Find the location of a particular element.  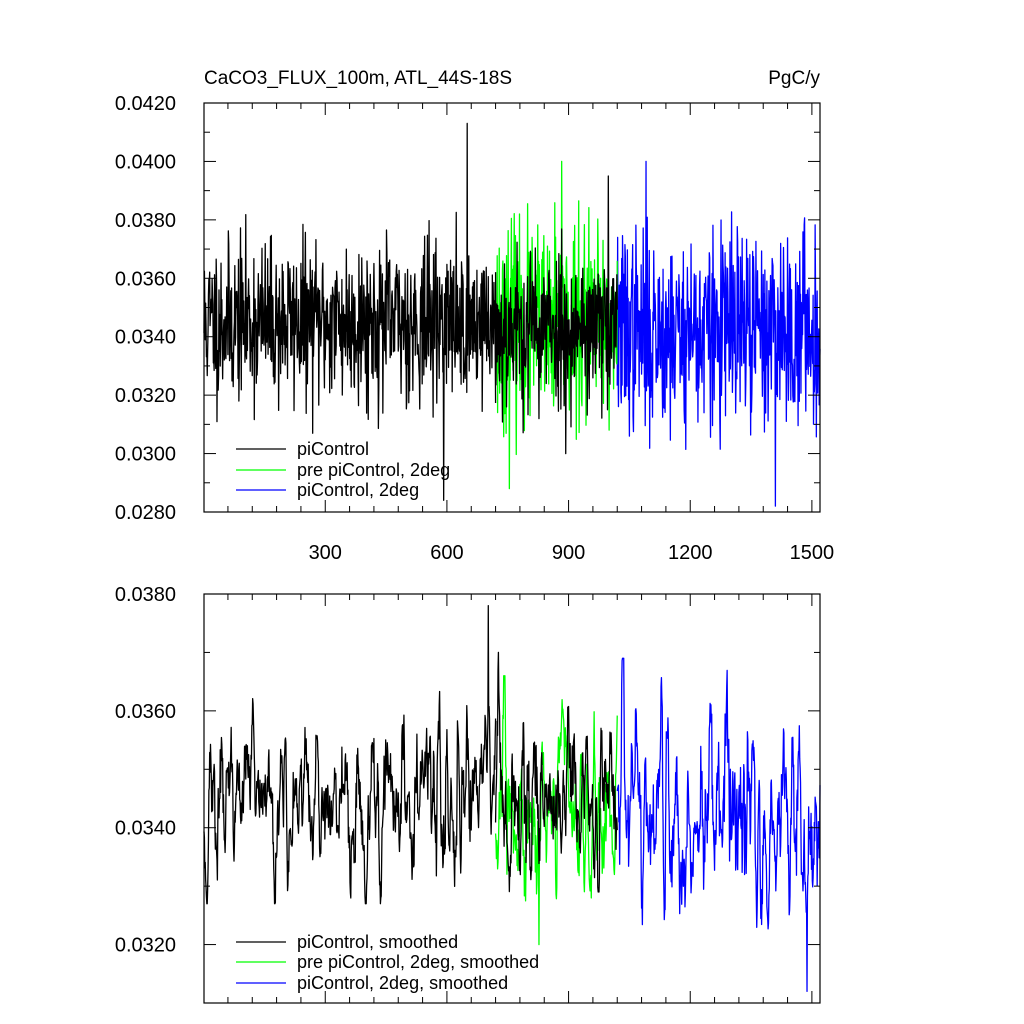

y-tick-label: 0.0400 is located at coordinates (145, 162).